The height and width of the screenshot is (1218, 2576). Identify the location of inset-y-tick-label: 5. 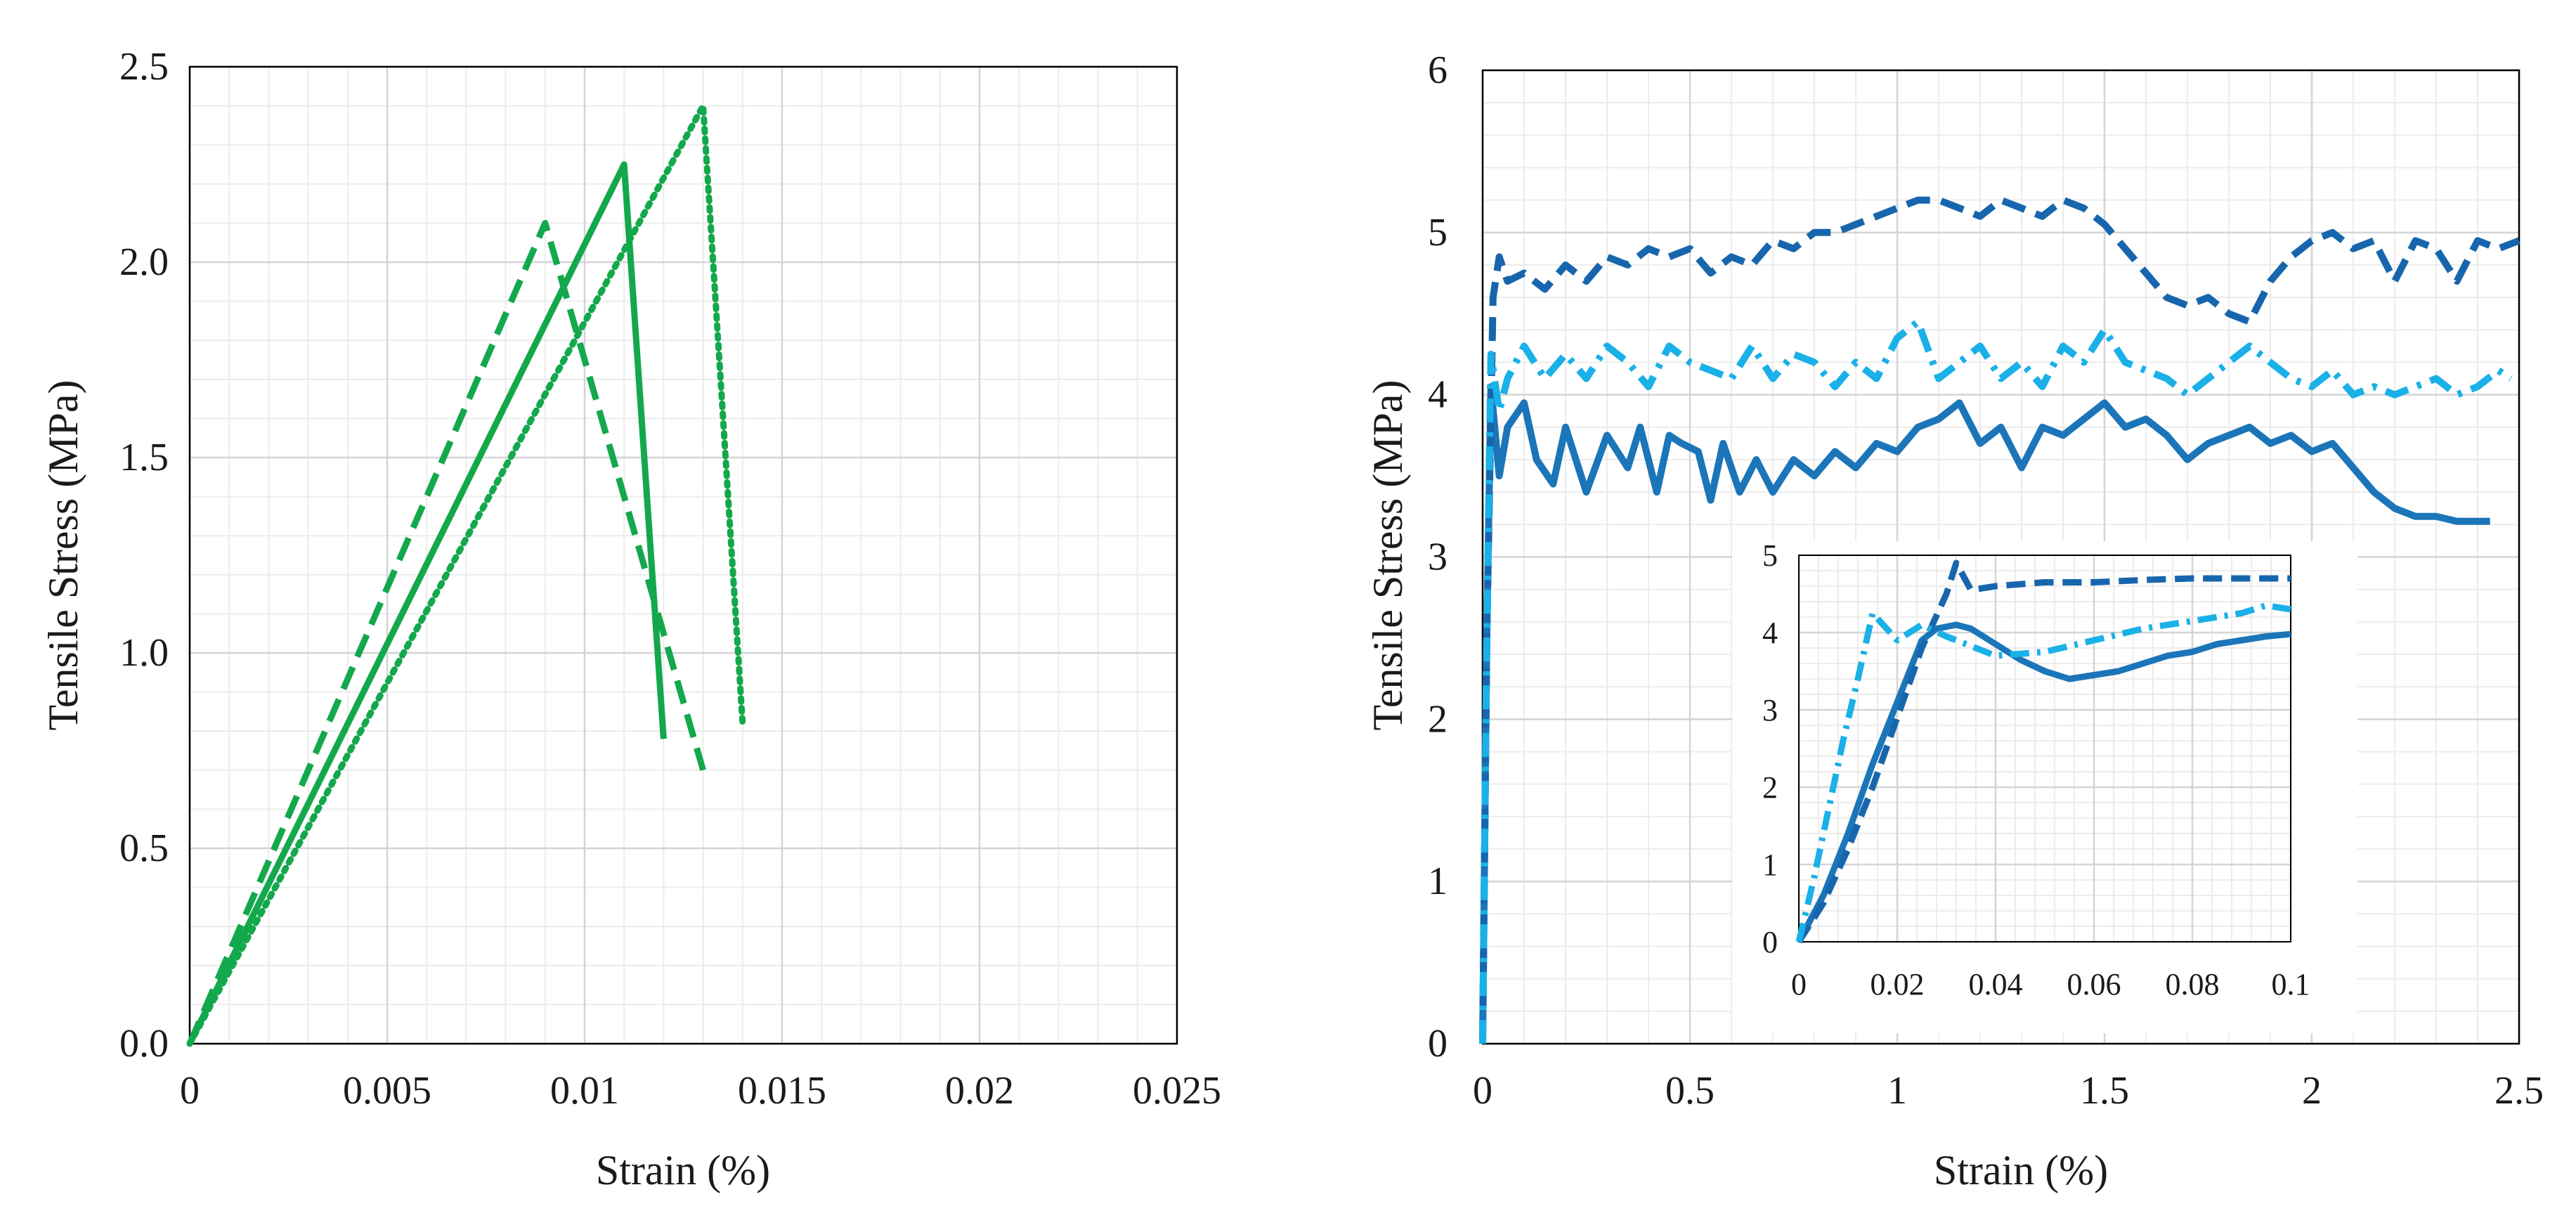
(1770, 555).